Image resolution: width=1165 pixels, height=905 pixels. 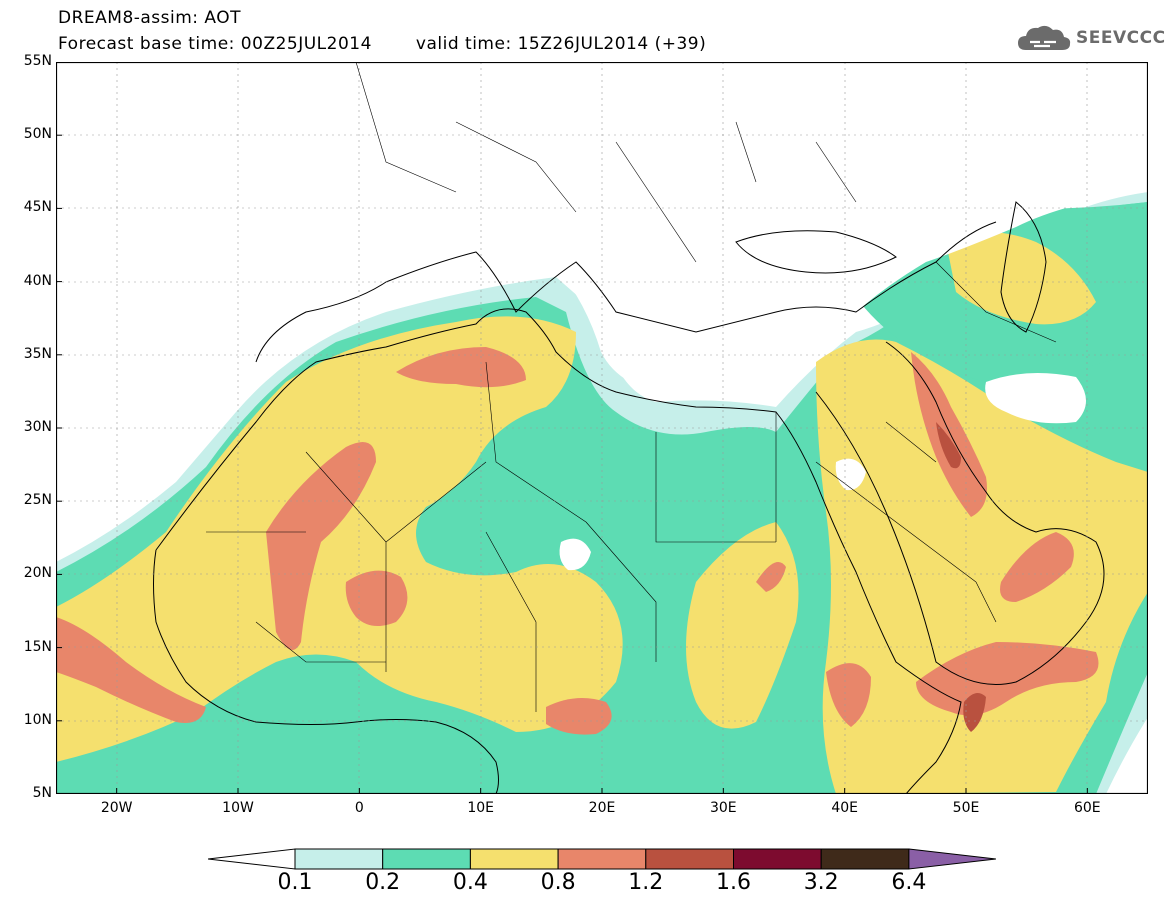 I want to click on lat-label: 35N, so click(x=37, y=353).